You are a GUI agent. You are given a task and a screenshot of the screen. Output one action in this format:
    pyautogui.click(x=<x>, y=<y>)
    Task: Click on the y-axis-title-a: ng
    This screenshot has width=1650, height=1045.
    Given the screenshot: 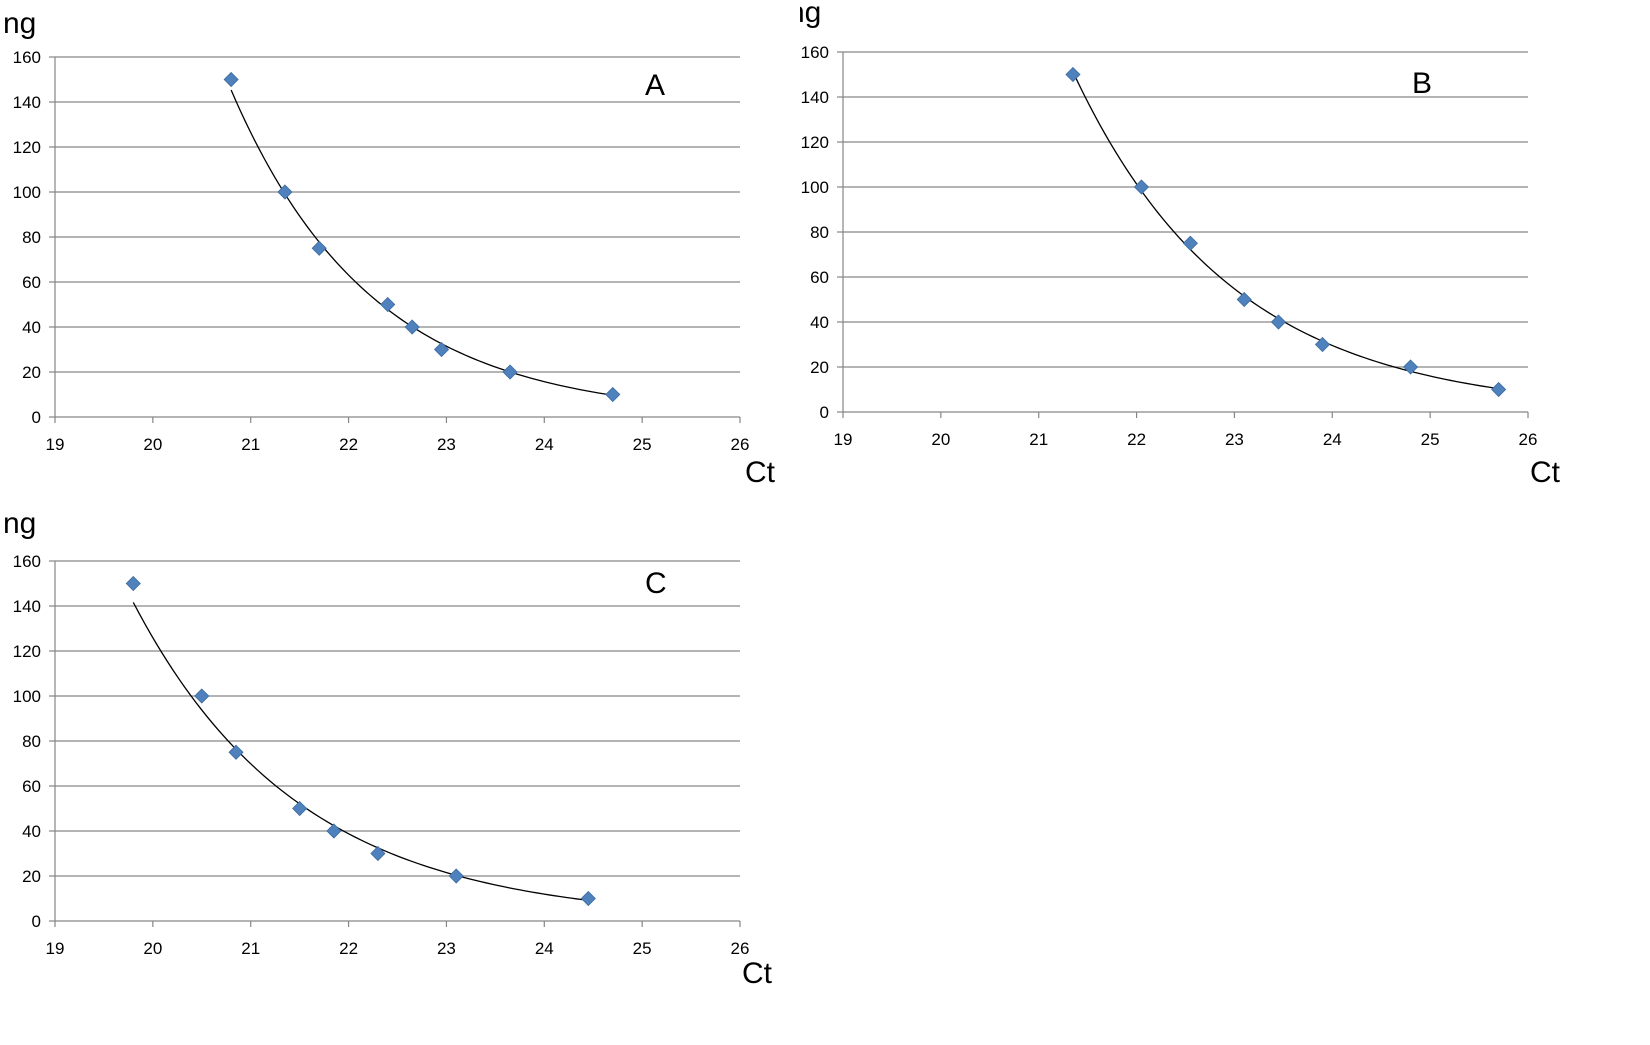 What is the action you would take?
    pyautogui.click(x=19, y=23)
    